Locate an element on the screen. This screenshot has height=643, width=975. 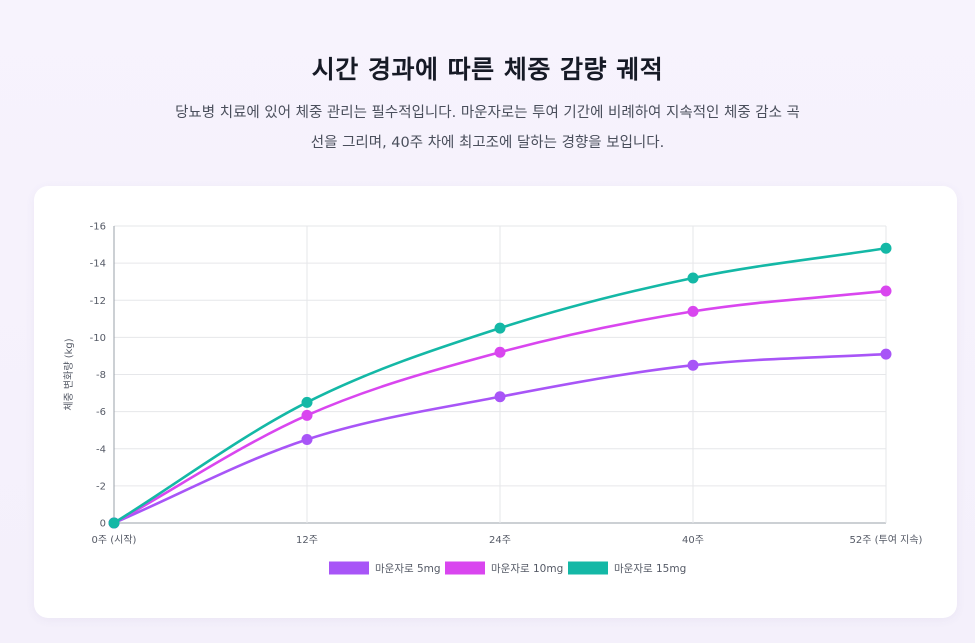
legend-swatch-마운자로-5mg is located at coordinates (349, 568).